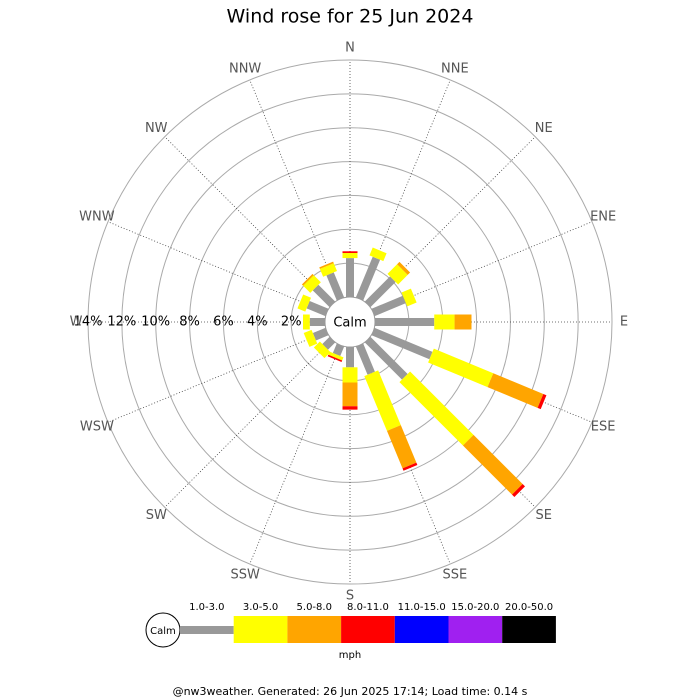  Describe the element at coordinates (455, 68) in the screenshot. I see `direction-label: NNE` at that location.